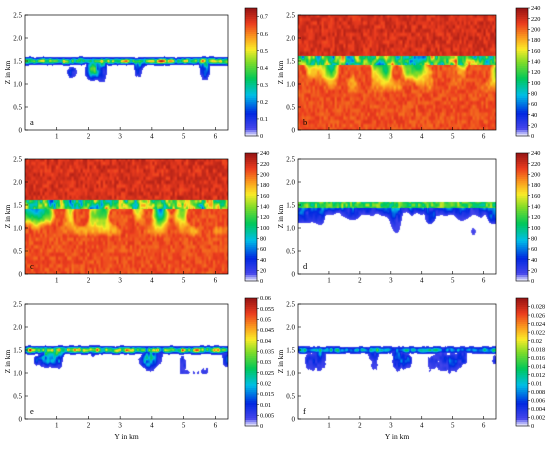 The width and height of the screenshot is (550, 450). I want to click on colorbar-tick-label: 0.026, so click(538, 315).